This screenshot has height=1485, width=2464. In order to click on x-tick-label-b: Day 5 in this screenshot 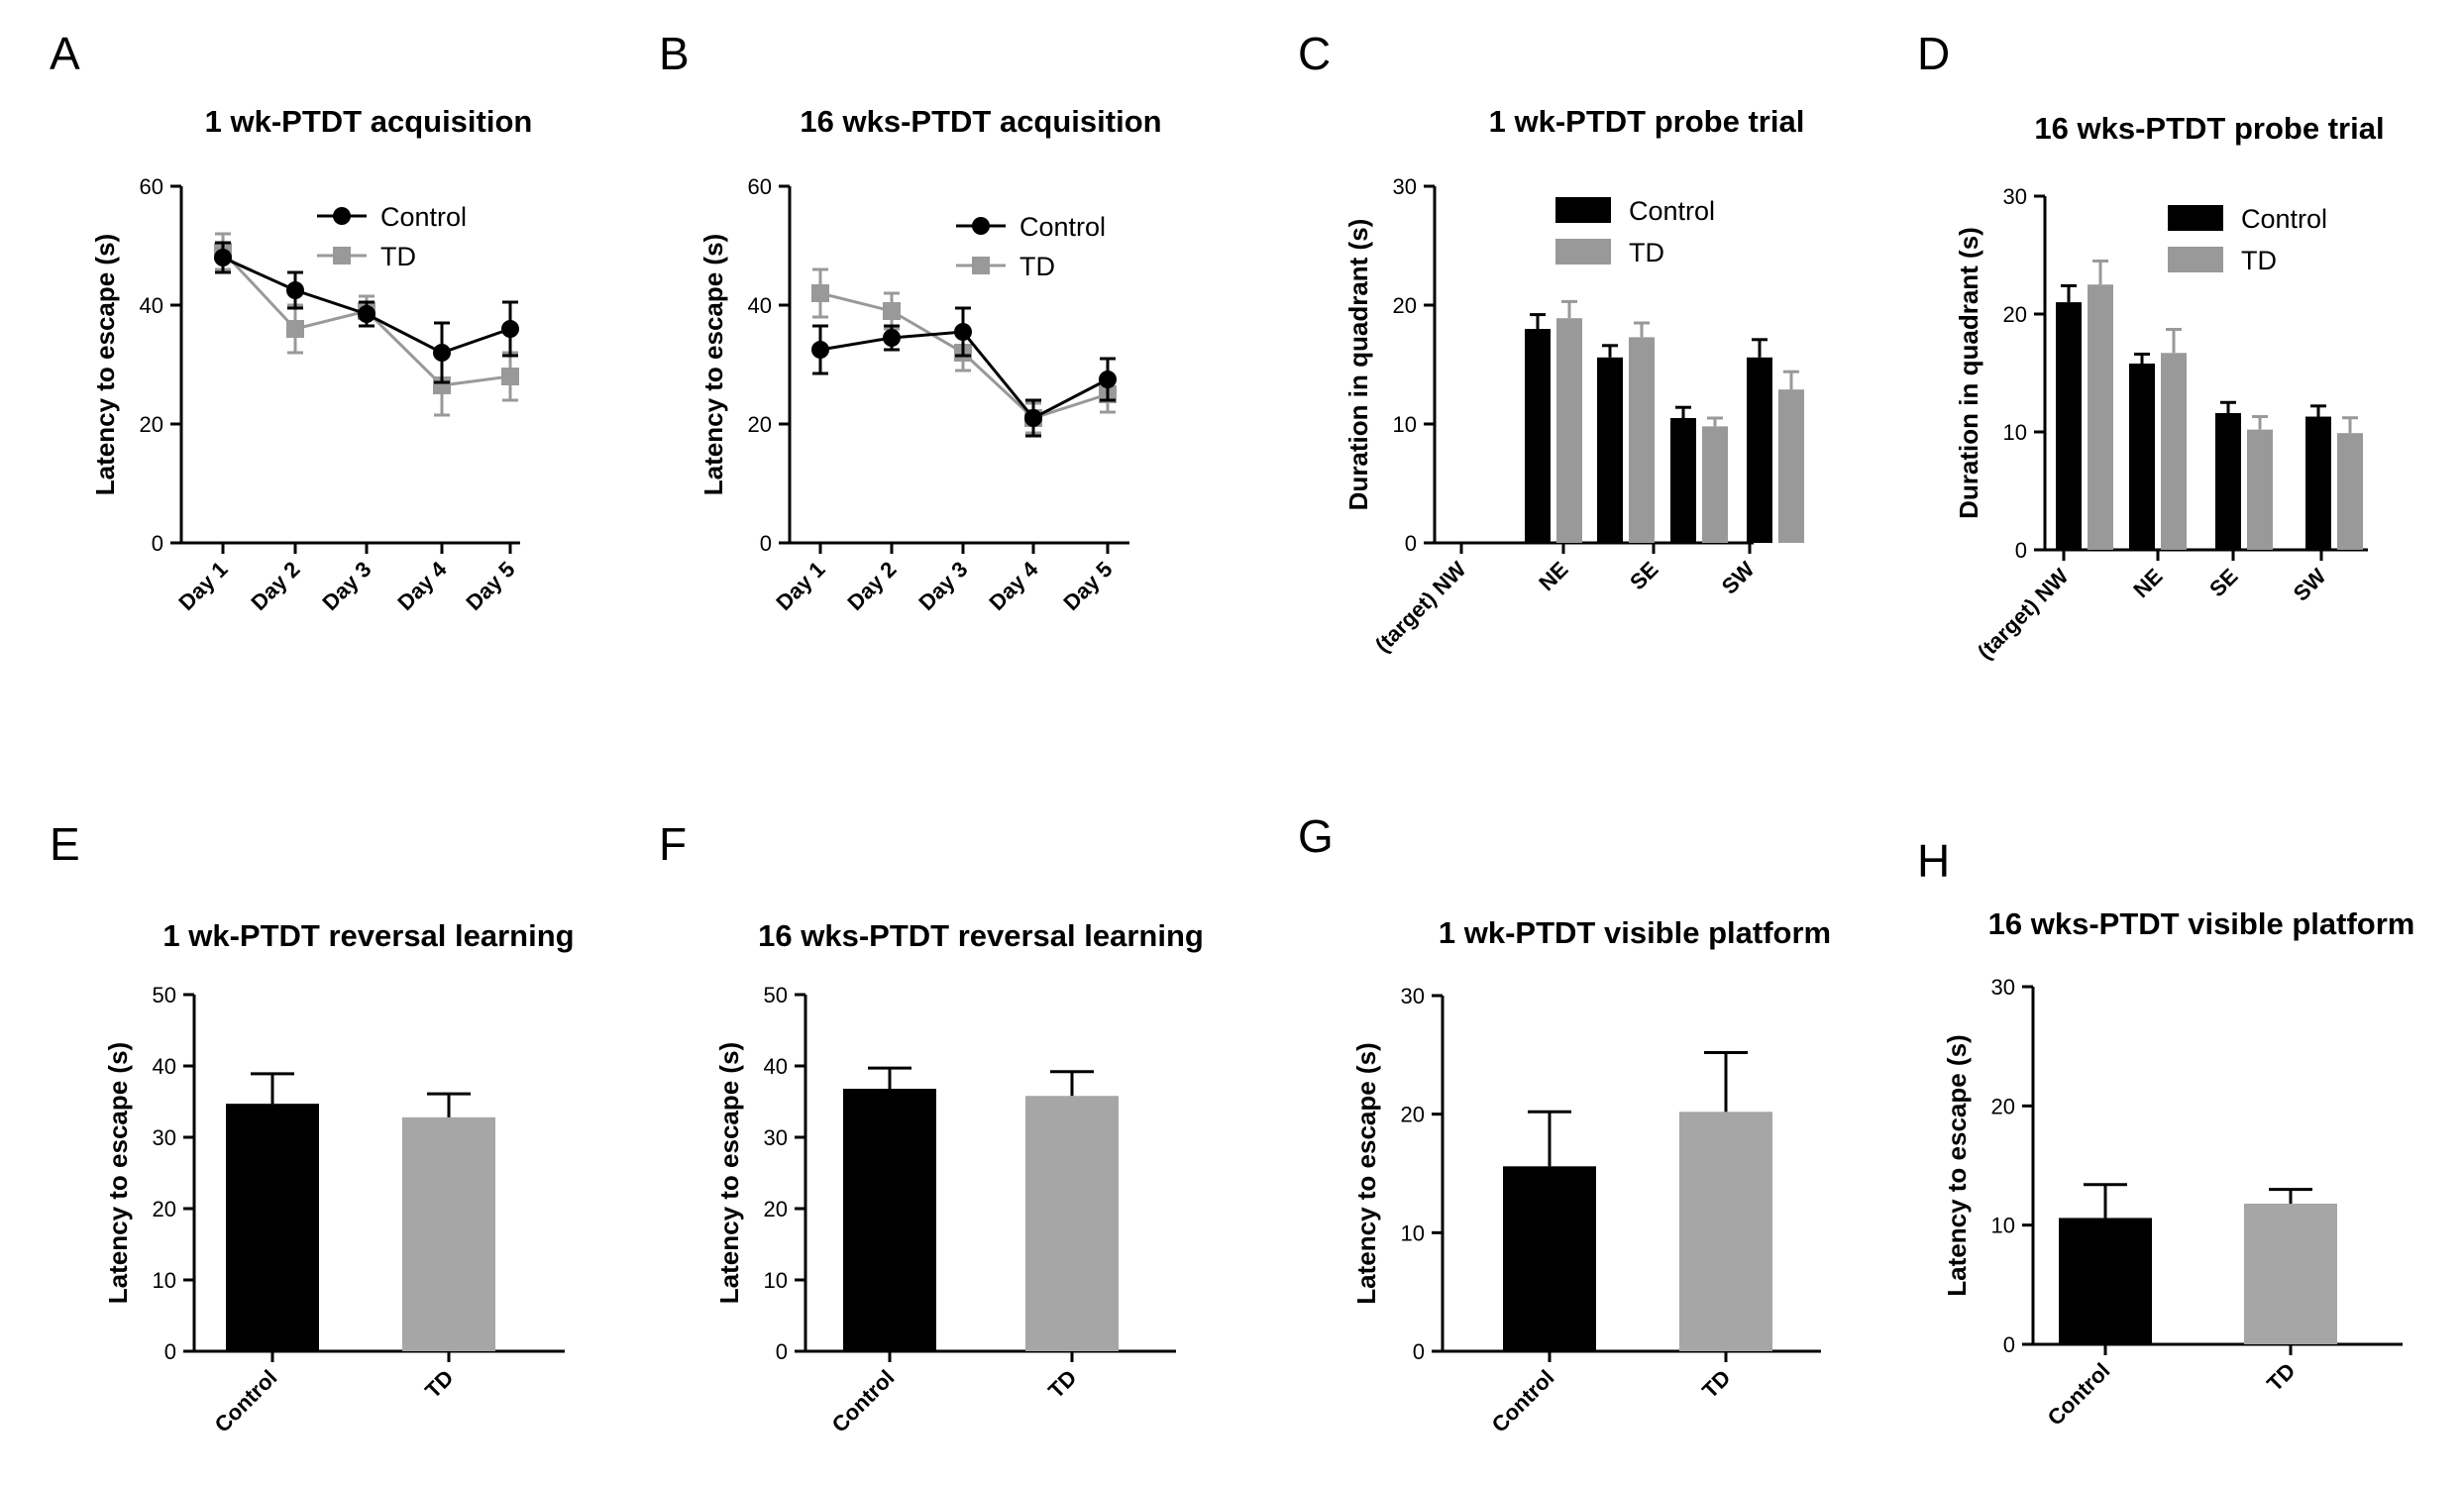, I will do `click(1087, 586)`.